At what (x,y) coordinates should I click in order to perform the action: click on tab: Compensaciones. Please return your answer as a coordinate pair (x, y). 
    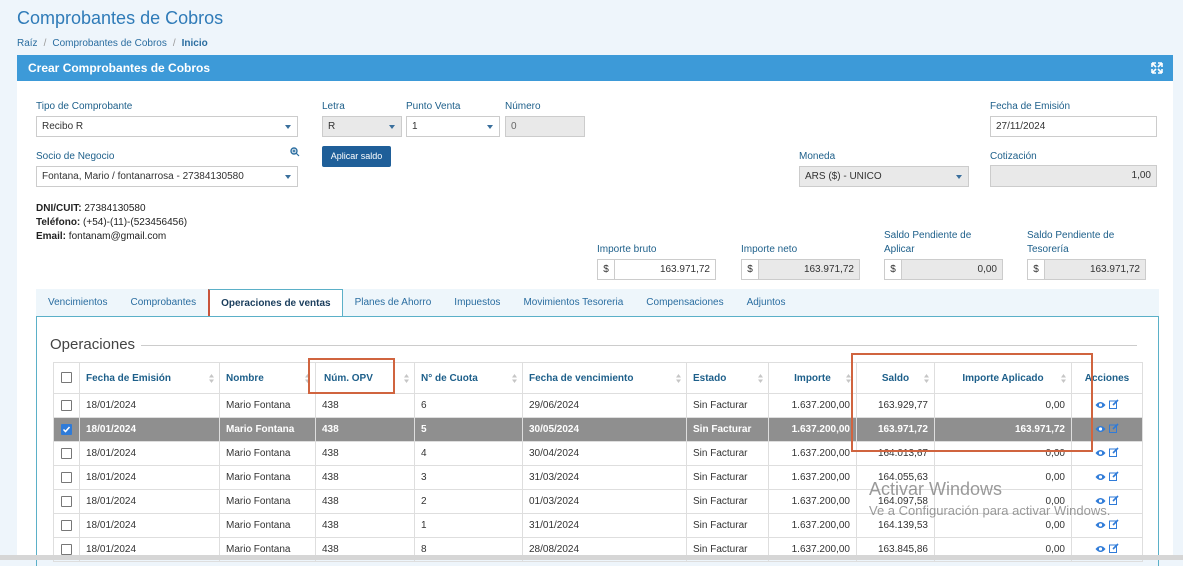
    Looking at the image, I should click on (685, 302).